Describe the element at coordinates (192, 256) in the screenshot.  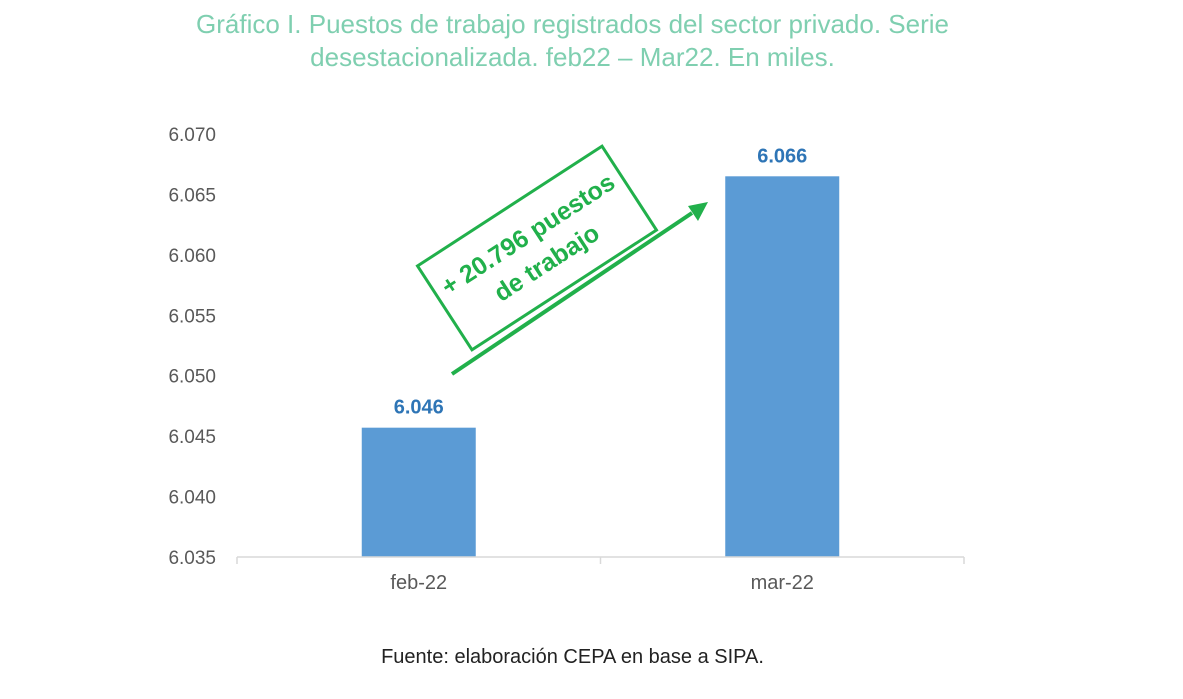
I see `y-tick-label: 6.060` at that location.